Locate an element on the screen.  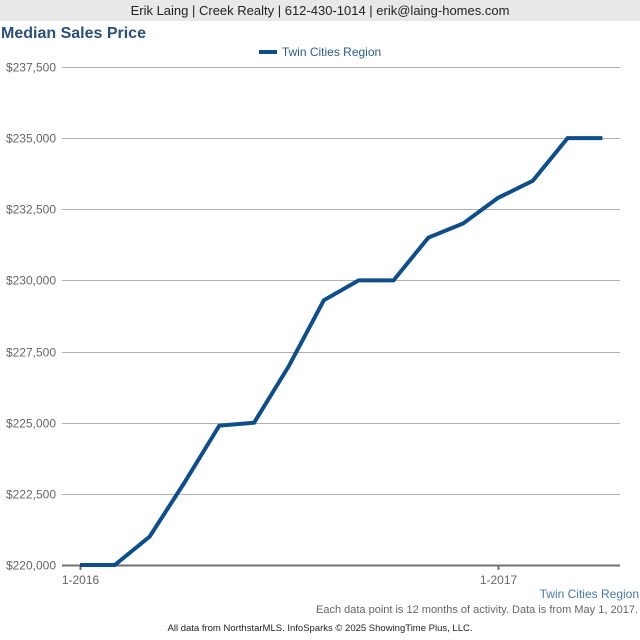
x-tick-label: 1-2016 is located at coordinates (81, 580).